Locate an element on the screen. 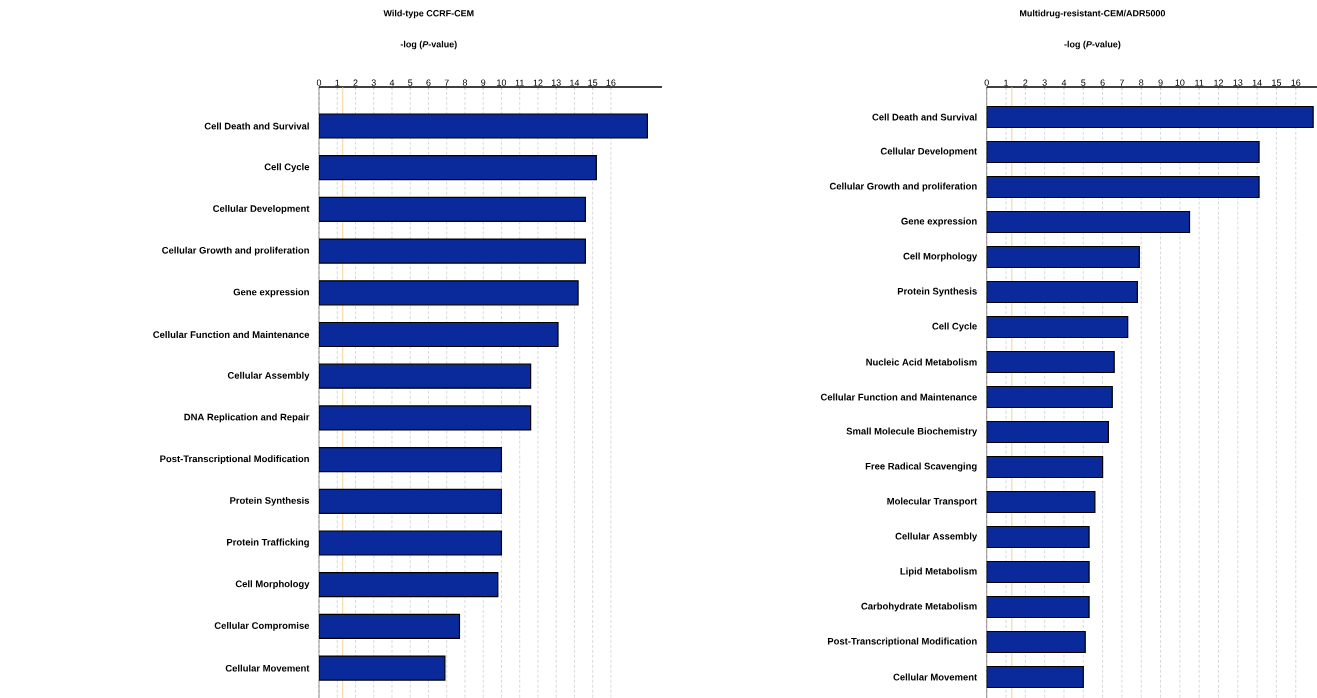 Image resolution: width=1317 pixels, height=698 pixels. y-tick-label: Molecular Transport is located at coordinates (932, 502).